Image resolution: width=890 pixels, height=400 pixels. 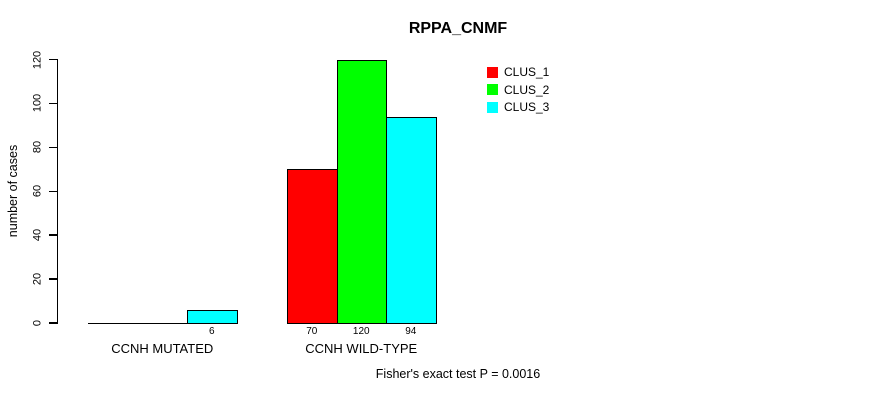 I want to click on bar-value-label: 94, so click(x=411, y=331).